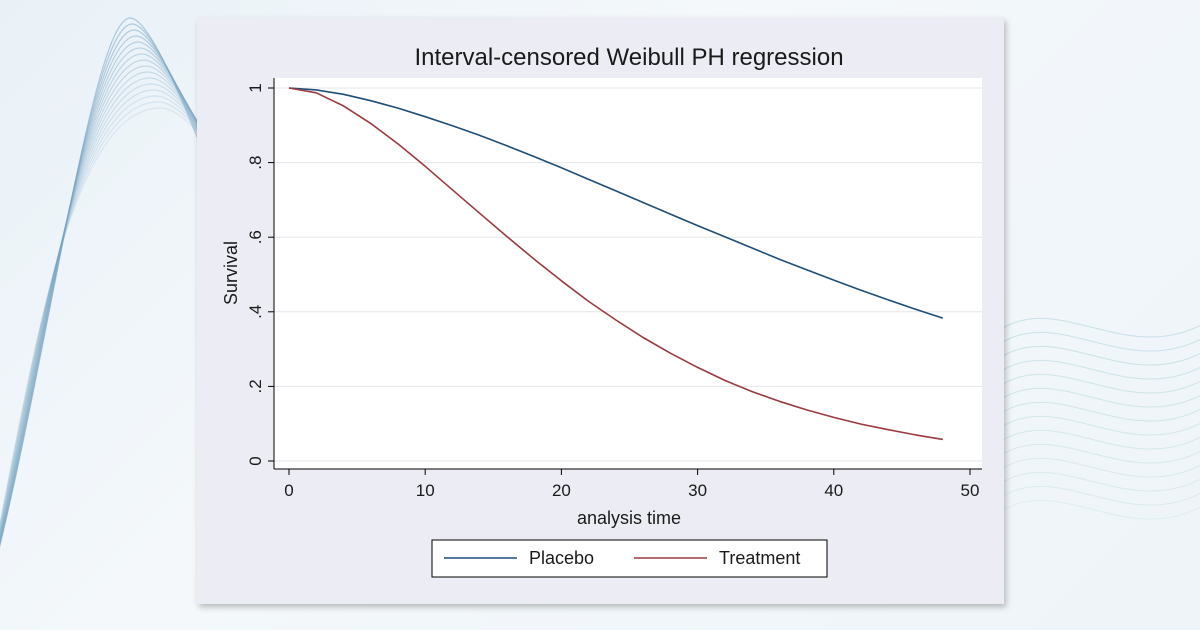 The width and height of the screenshot is (1200, 630). I want to click on y-tick-label: .2, so click(255, 386).